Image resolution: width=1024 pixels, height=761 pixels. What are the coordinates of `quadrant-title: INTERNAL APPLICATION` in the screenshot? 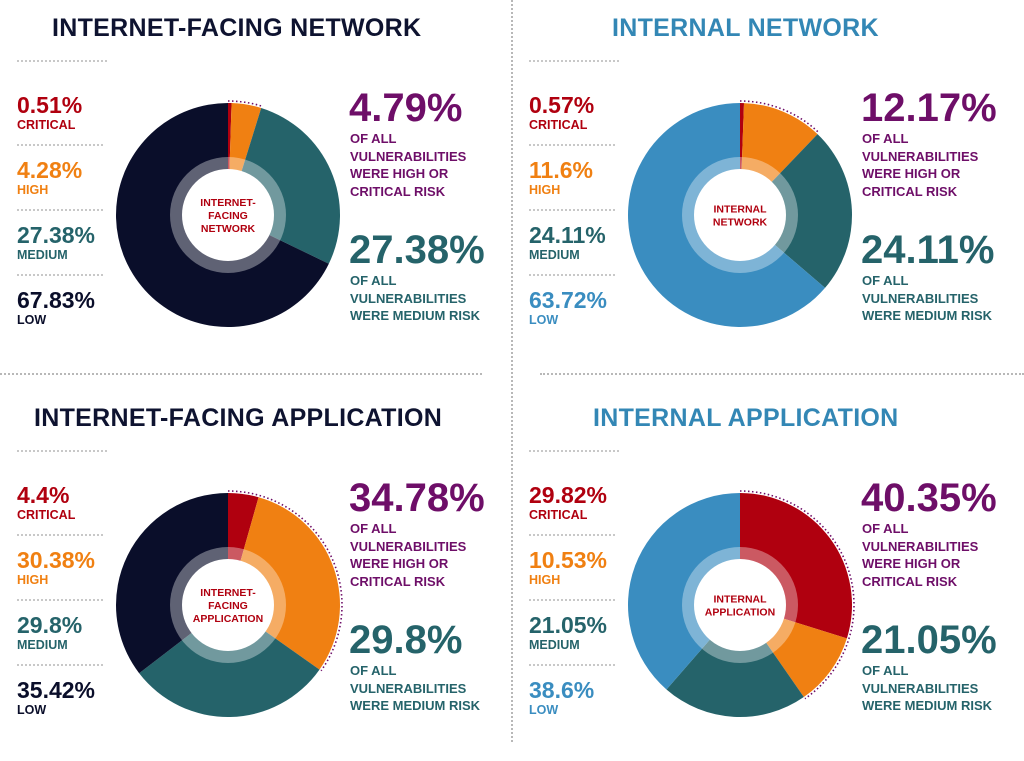 It's located at (746, 418).